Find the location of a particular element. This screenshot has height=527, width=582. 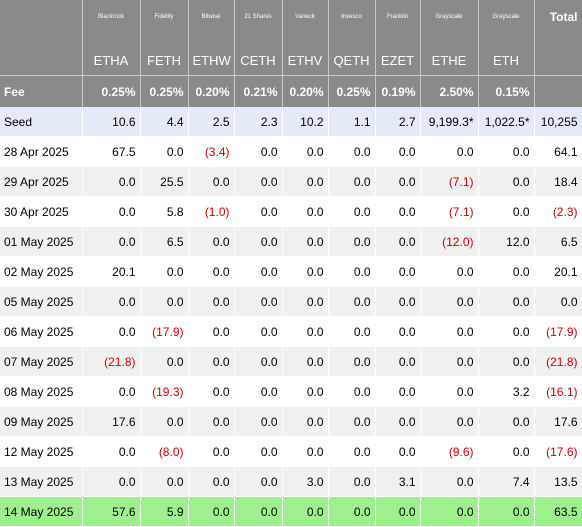

row-label: 08 May 2025 is located at coordinates (41, 391).